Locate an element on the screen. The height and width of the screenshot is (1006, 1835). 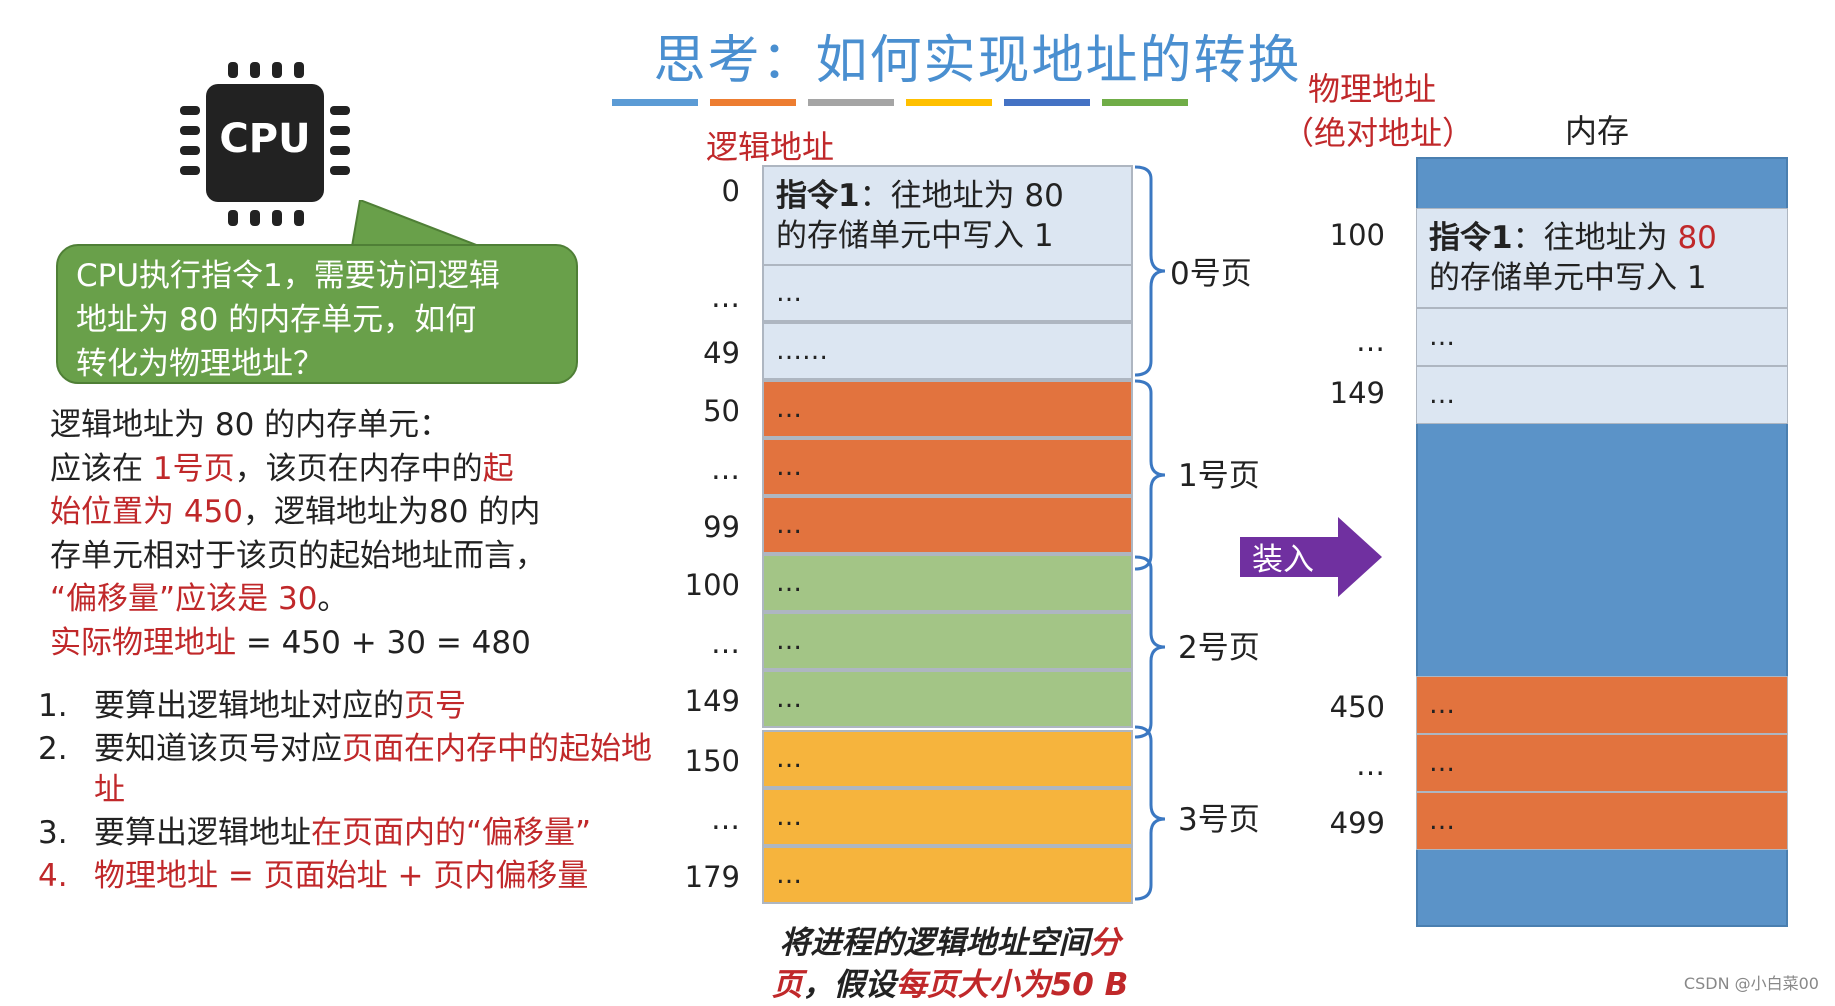
logical-cell: 指令1：往地址为 80 的存储单元中写入 1 is located at coordinates (947, 215).